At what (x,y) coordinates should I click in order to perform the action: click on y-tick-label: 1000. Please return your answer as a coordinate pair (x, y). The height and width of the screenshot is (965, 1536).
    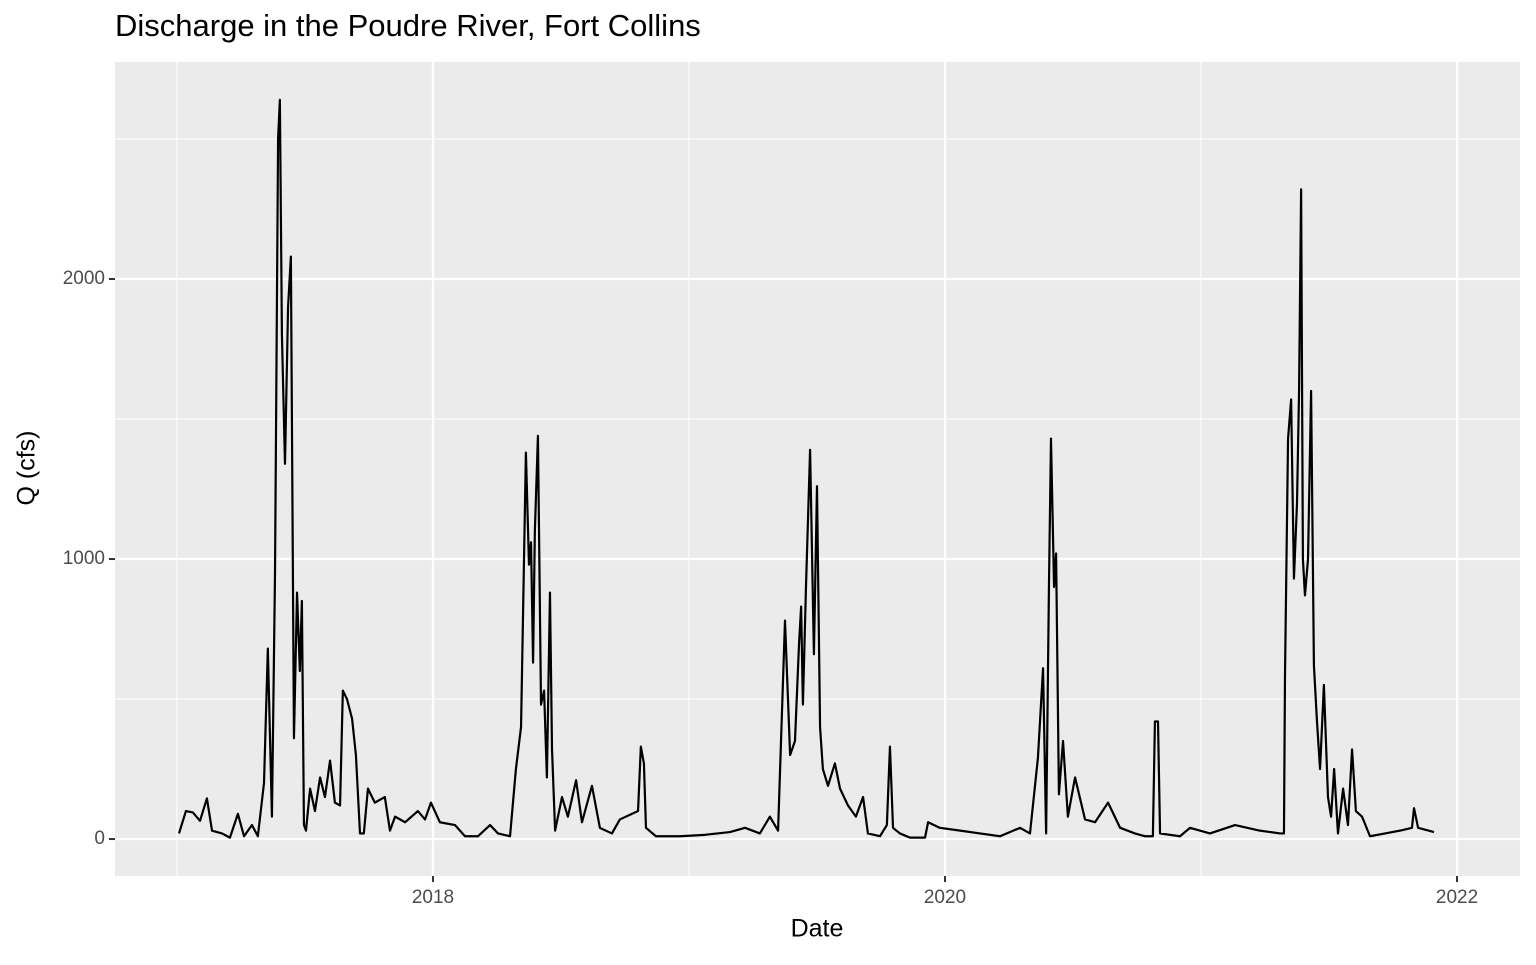
    Looking at the image, I should click on (84, 558).